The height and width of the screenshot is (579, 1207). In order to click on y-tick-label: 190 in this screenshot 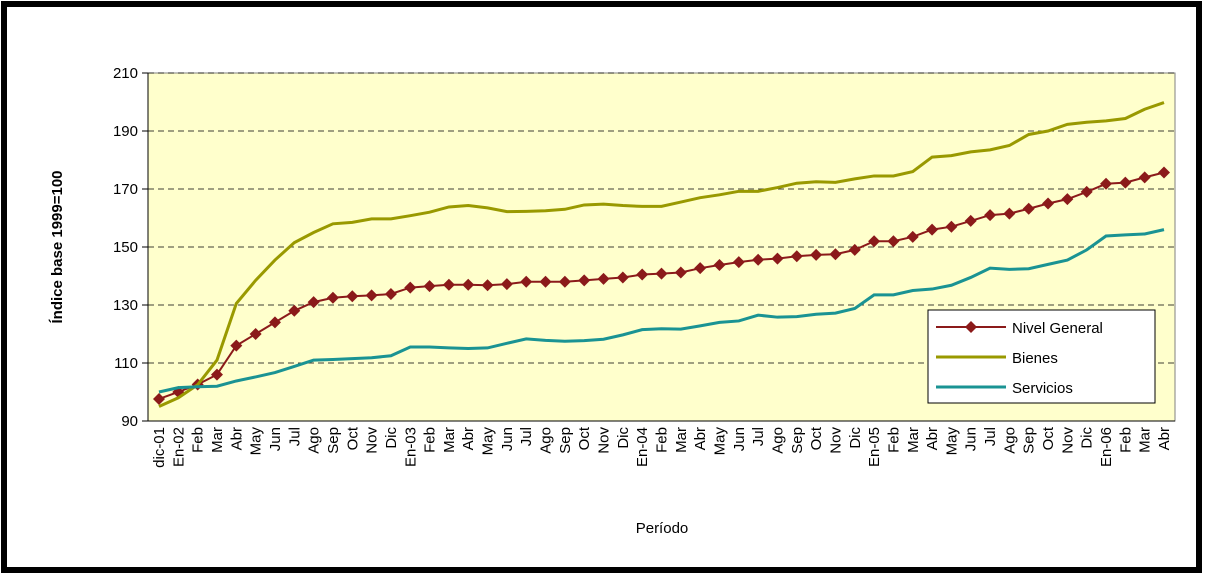, I will do `click(125, 131)`.